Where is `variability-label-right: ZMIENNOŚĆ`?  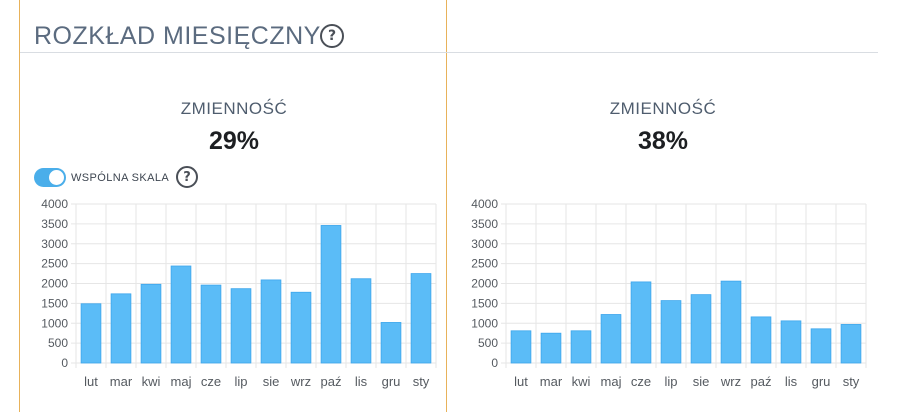 variability-label-right: ZMIENNOŚĆ is located at coordinates (663, 108).